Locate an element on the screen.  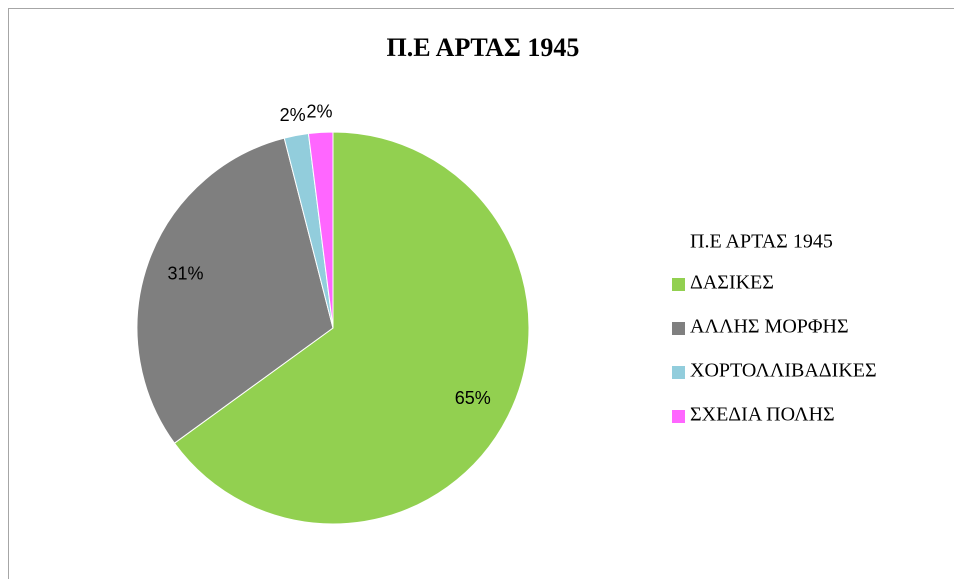
chart-title: Π.Ε ΑΡΤΑΣ 1945 is located at coordinates (483, 47).